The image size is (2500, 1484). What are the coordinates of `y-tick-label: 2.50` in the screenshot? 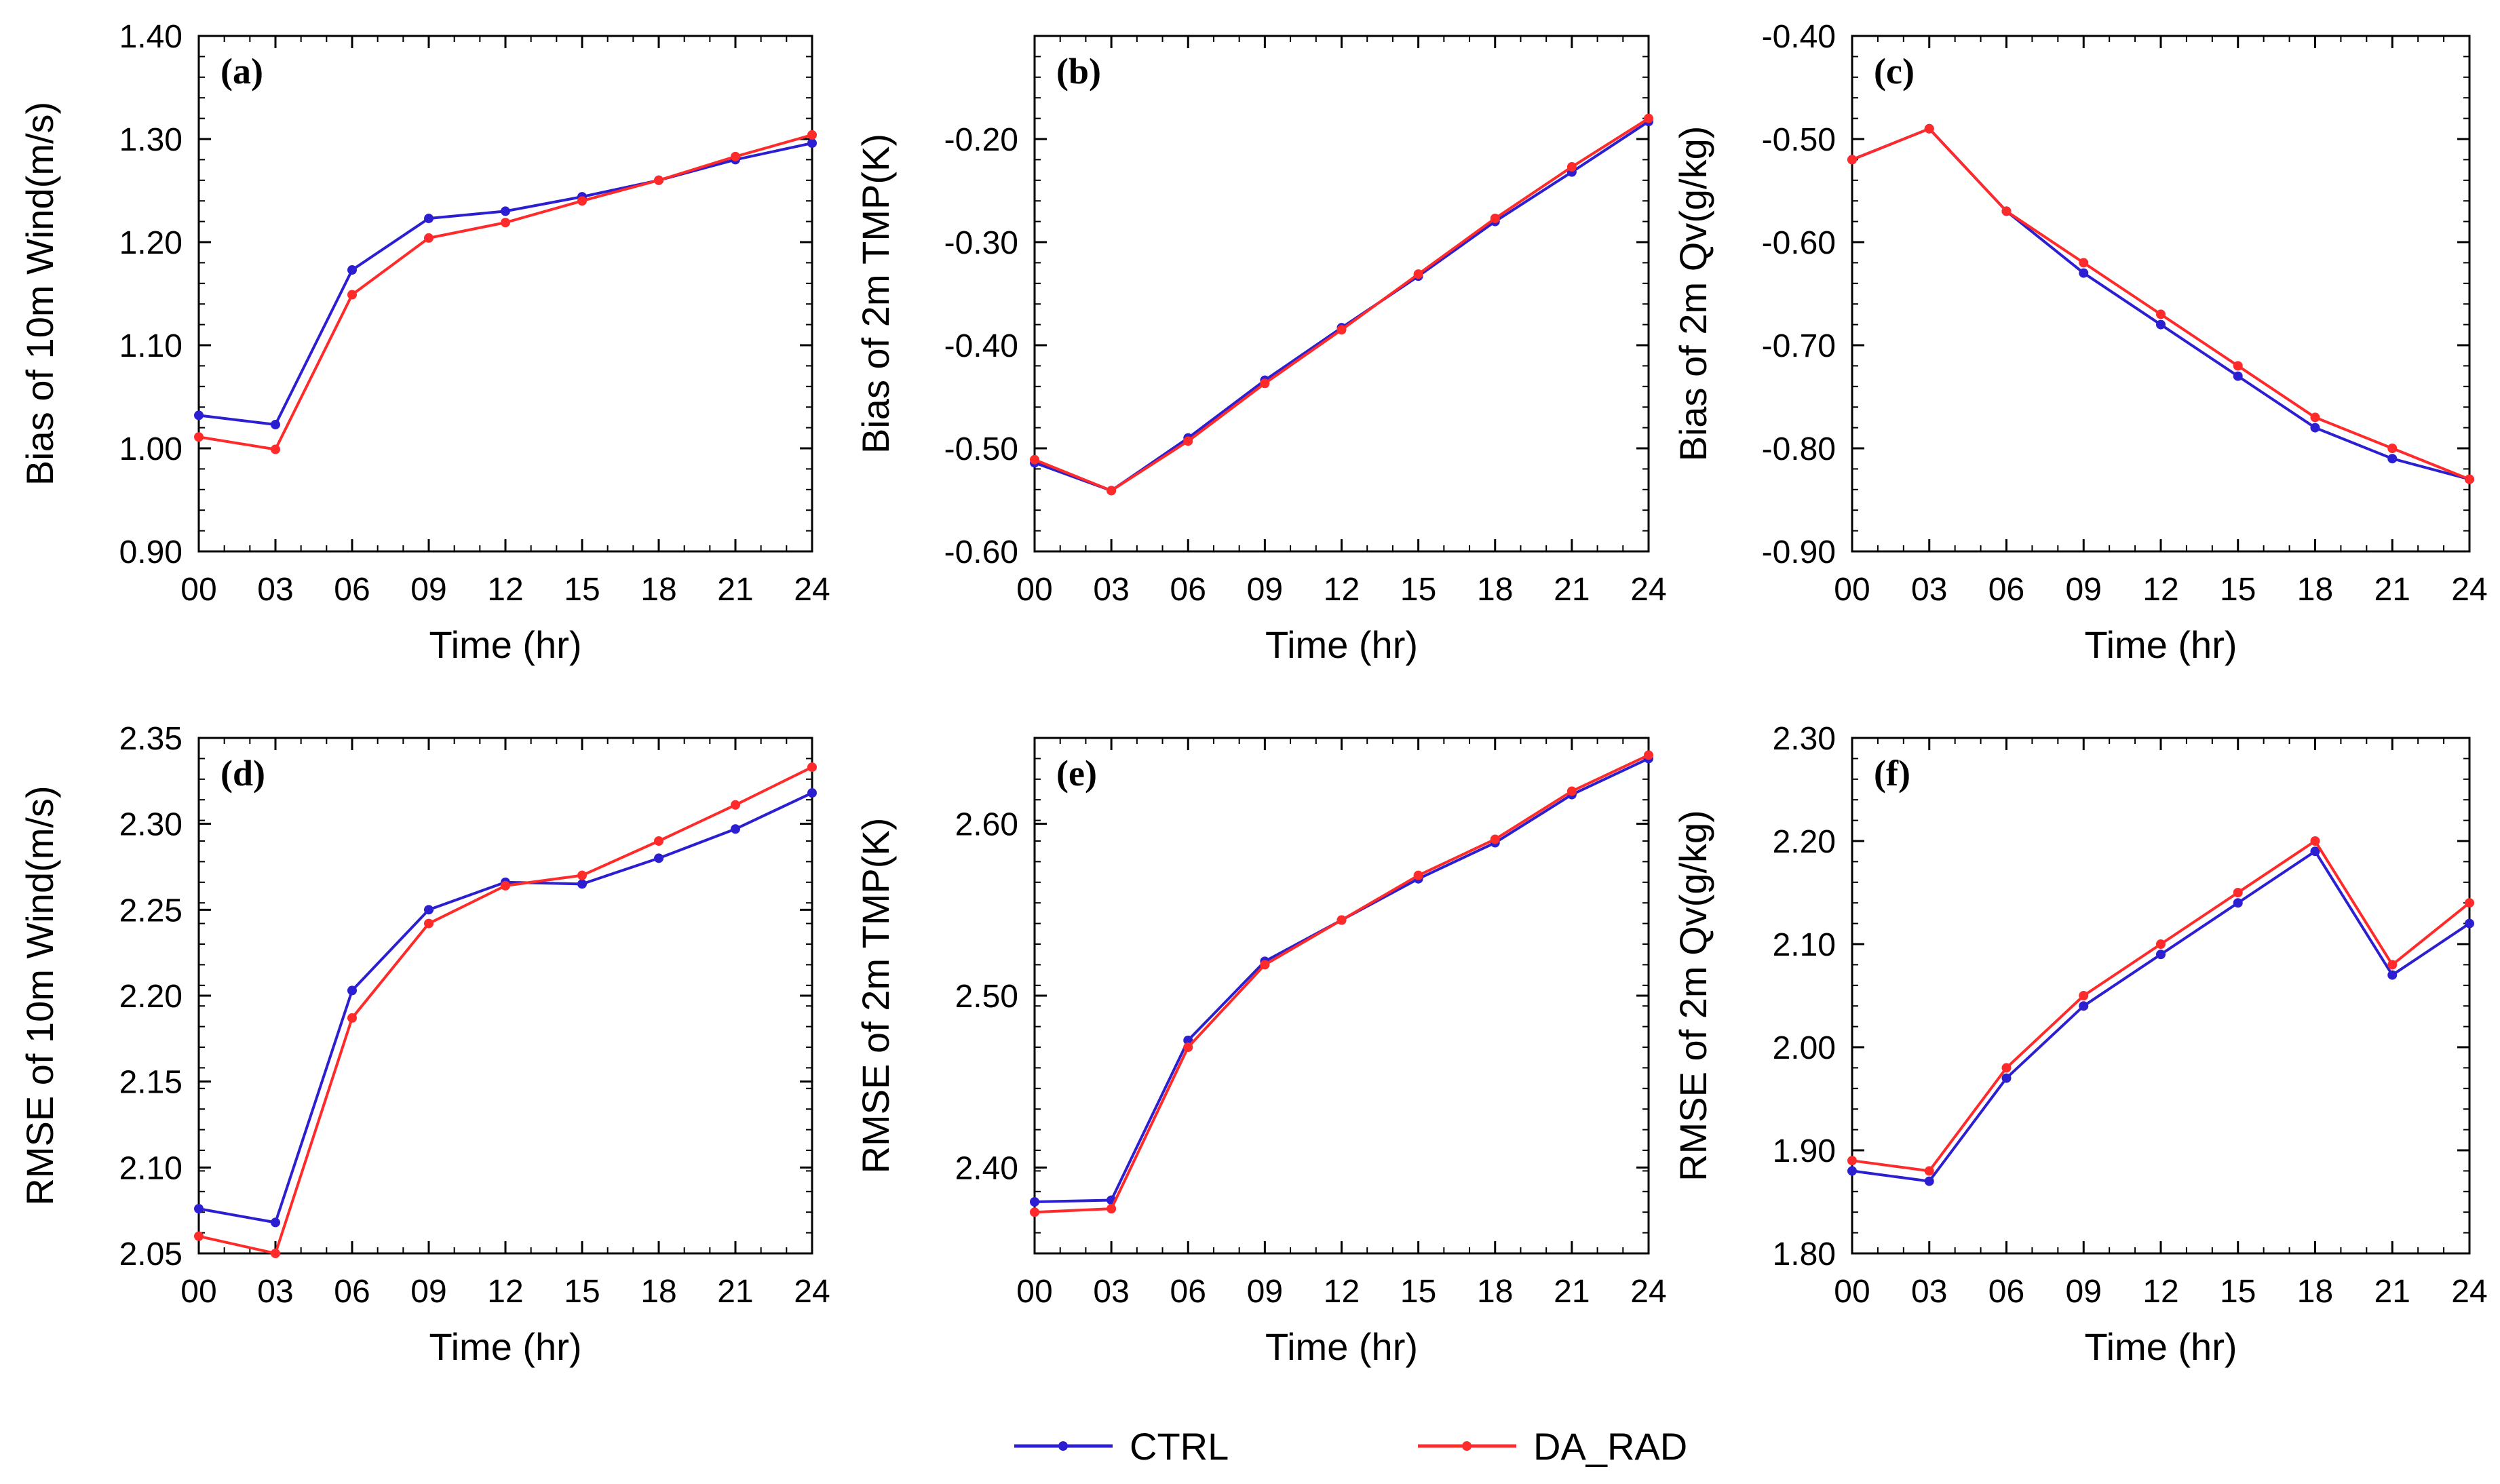 It's located at (986, 997).